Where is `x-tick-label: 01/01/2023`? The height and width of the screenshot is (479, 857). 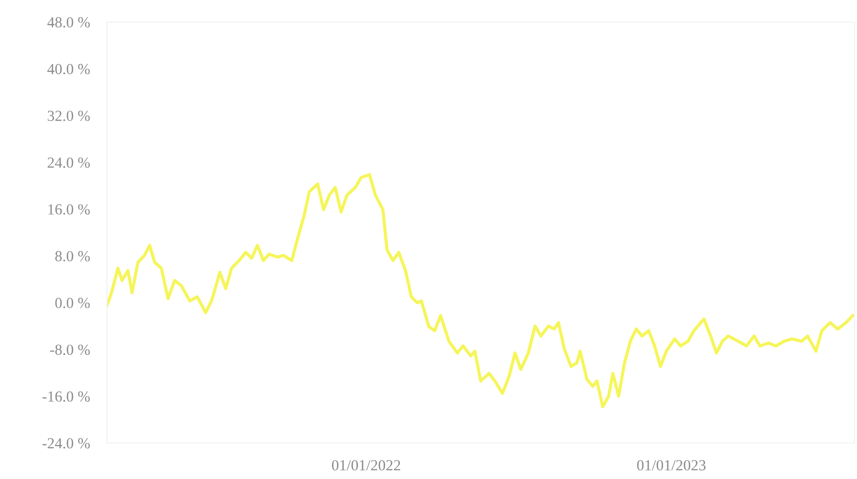 x-tick-label: 01/01/2023 is located at coordinates (671, 465).